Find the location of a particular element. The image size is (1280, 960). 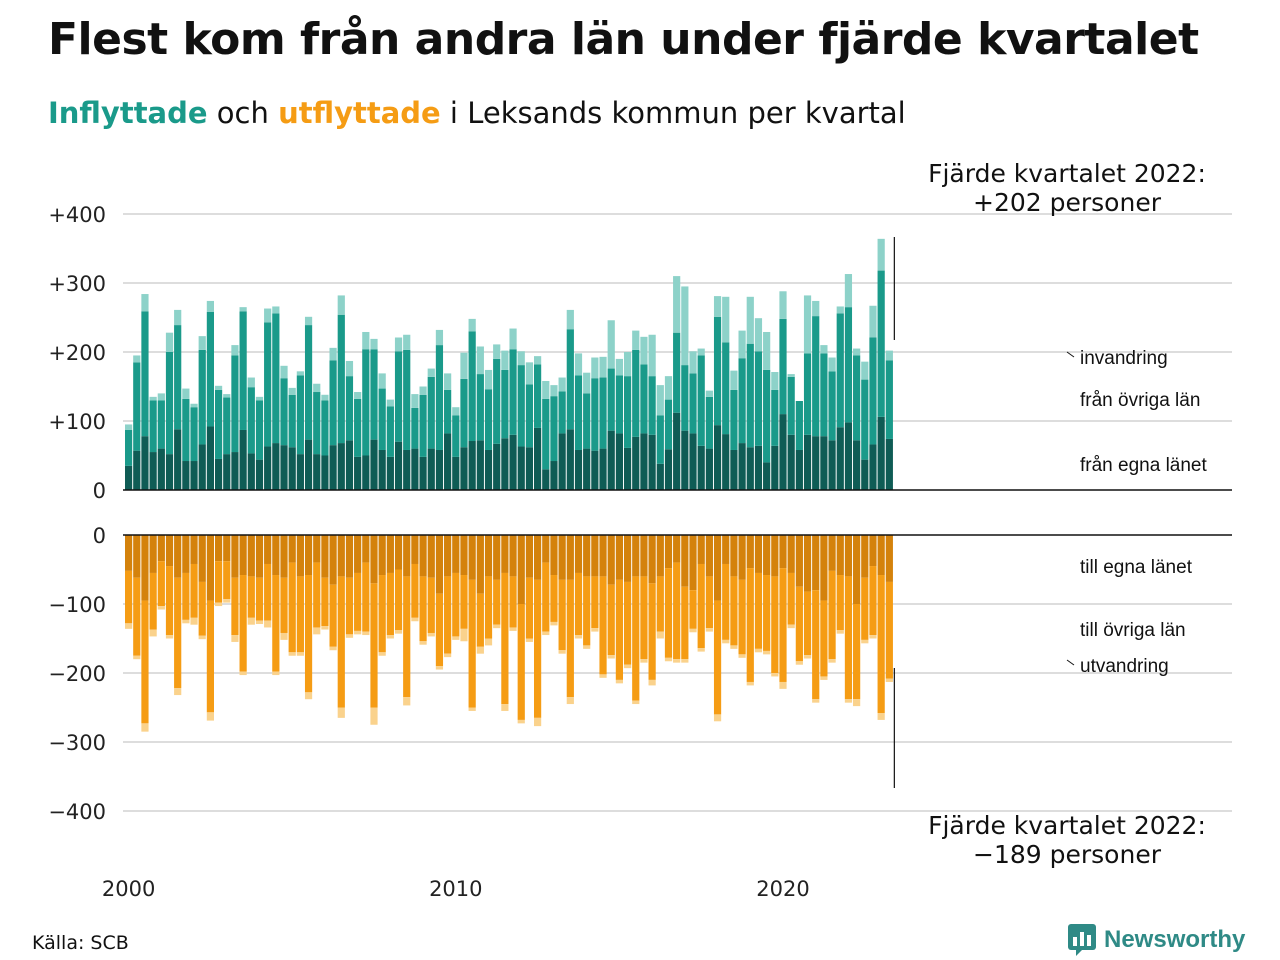

brand-name: Newsworthy is located at coordinates (1175, 939).